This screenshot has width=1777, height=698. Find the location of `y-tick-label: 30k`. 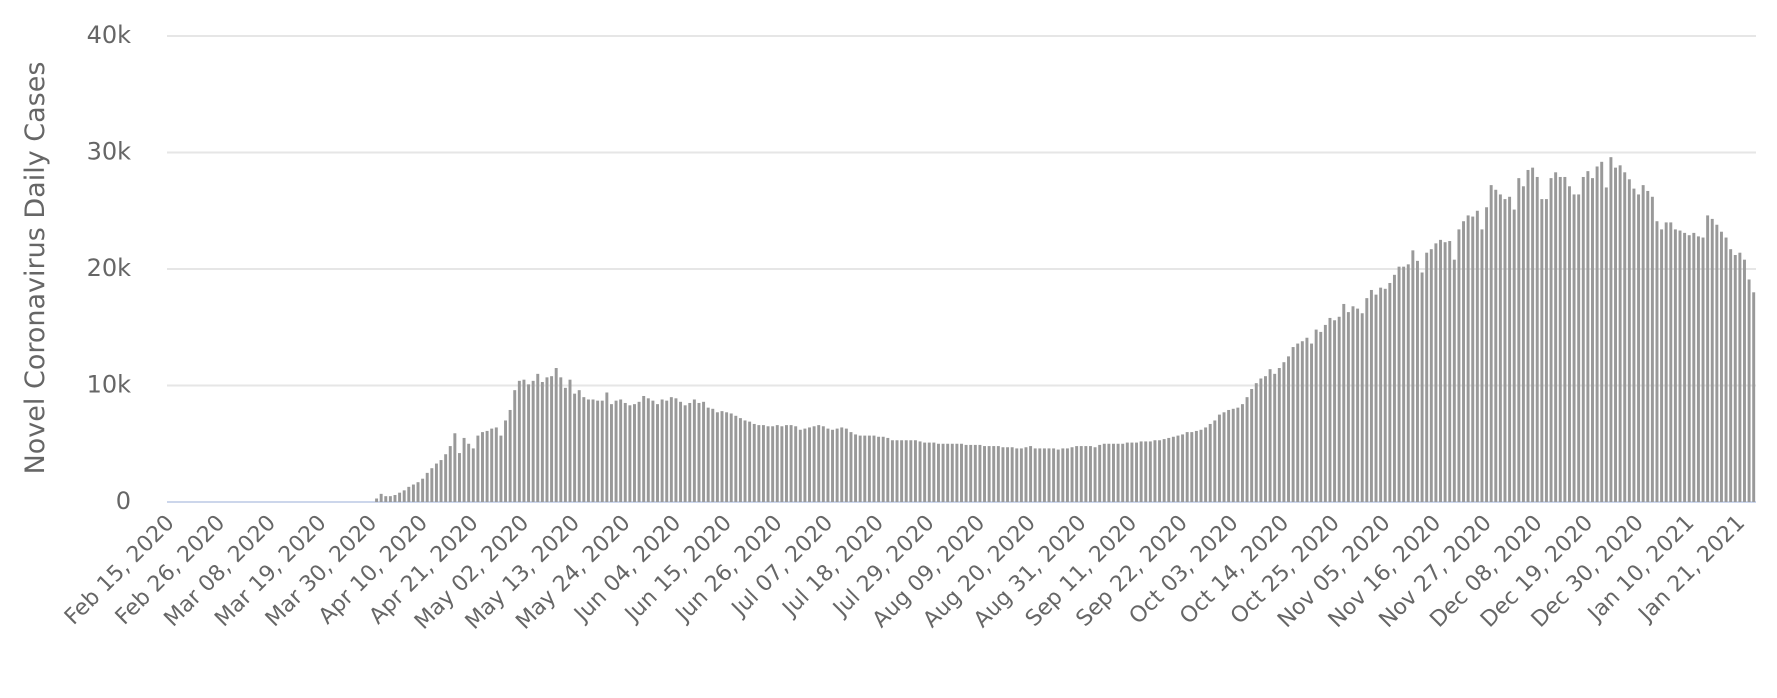

y-tick-label: 30k is located at coordinates (109, 152).